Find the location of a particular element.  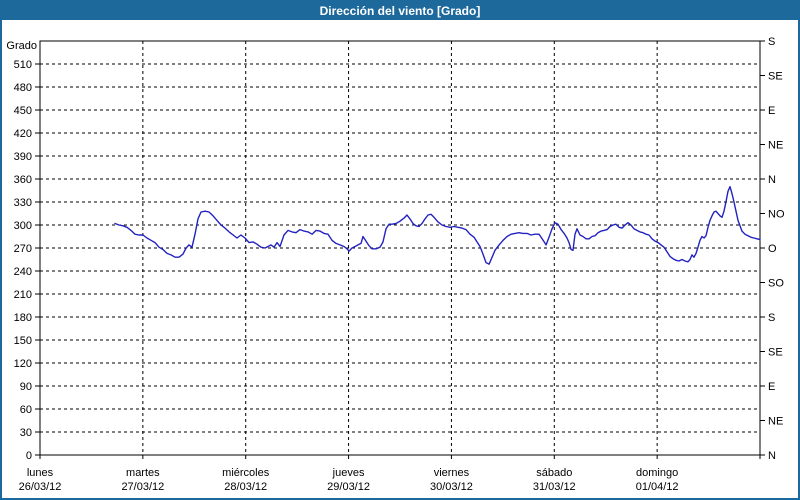

y-tick-label: 30 is located at coordinates (26, 433).